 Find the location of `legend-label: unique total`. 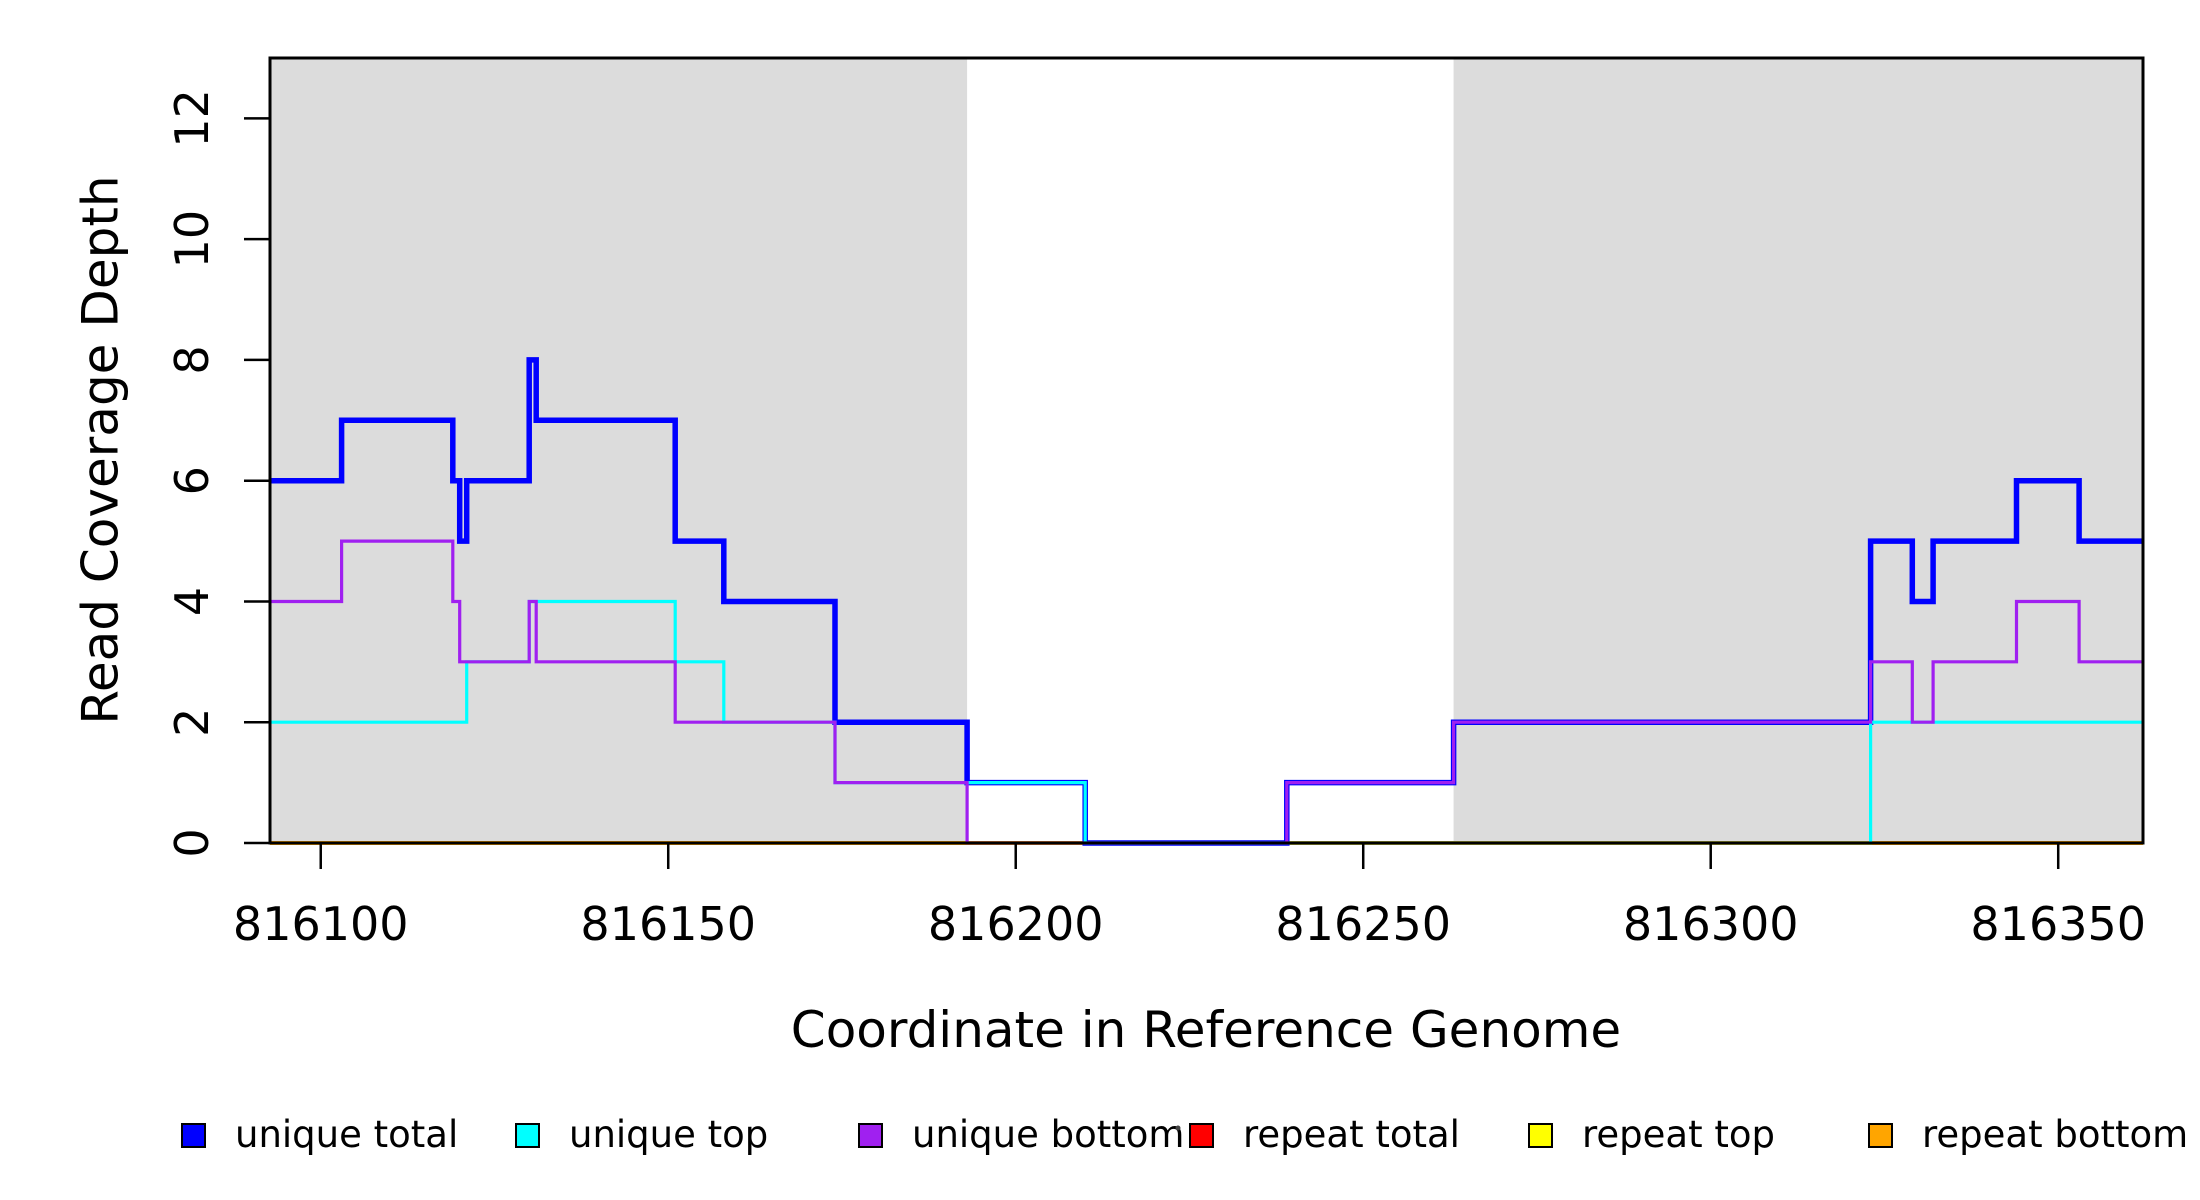

legend-label: unique total is located at coordinates (346, 1134).